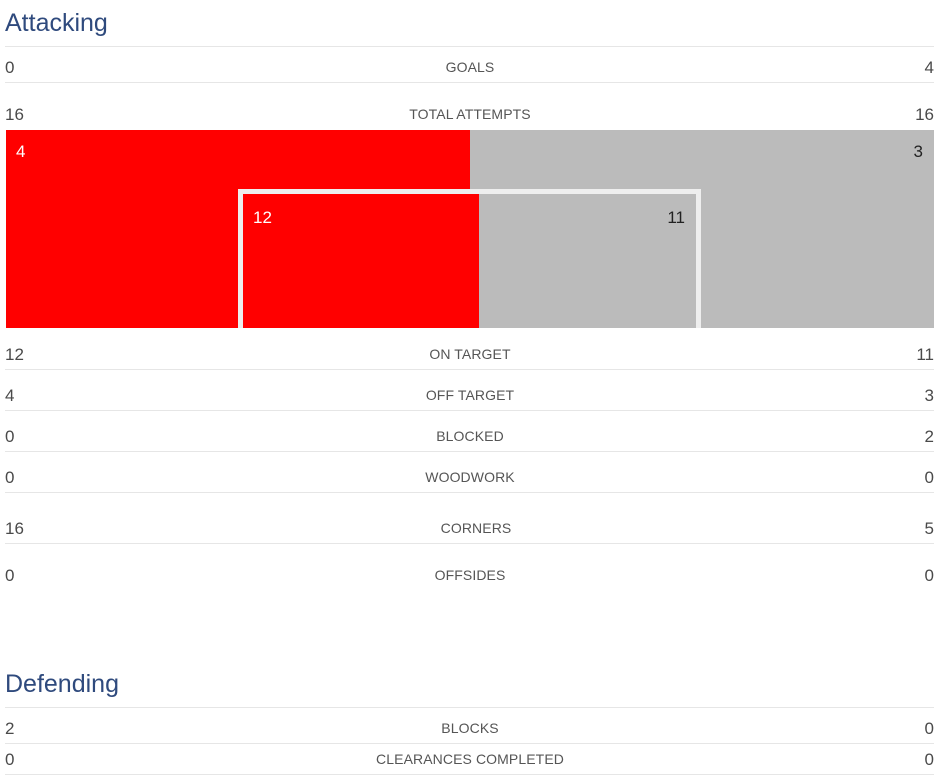 This screenshot has width=948, height=783. Describe the element at coordinates (10, 436) in the screenshot. I see `blocked-left-value: 0` at that location.